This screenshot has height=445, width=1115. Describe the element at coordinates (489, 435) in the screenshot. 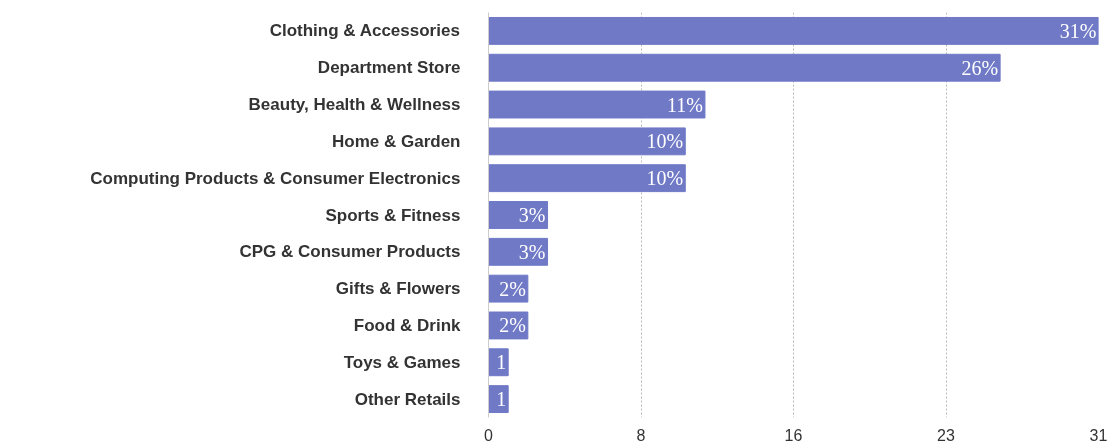

I see `x-tick-label: 0` at that location.